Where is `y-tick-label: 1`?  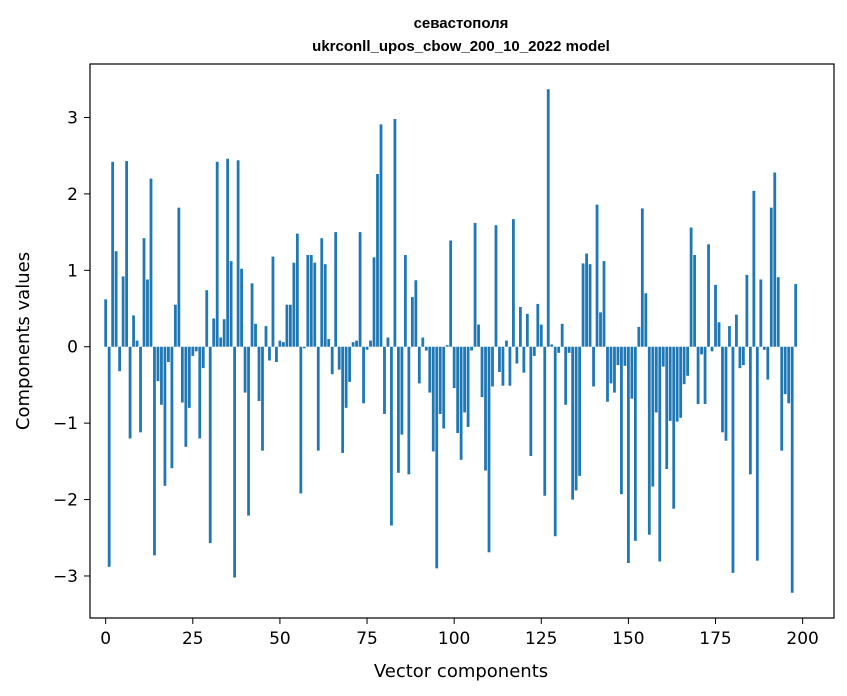 y-tick-label: 1 is located at coordinates (72, 271).